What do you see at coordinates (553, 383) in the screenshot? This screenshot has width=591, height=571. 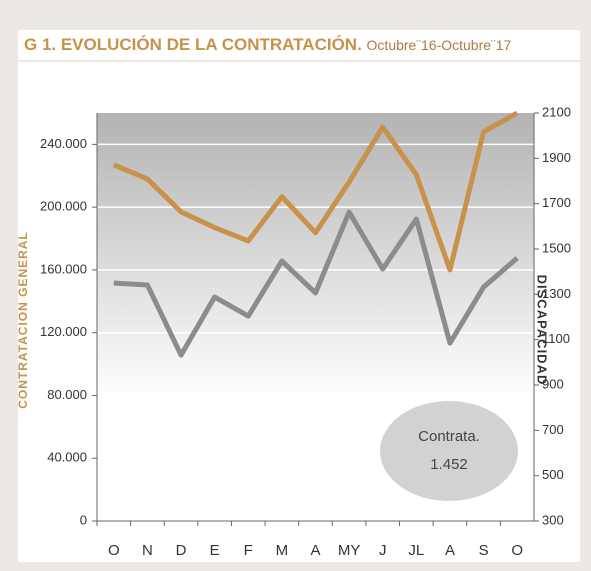 I see `y2-tick-label: 900` at bounding box center [553, 383].